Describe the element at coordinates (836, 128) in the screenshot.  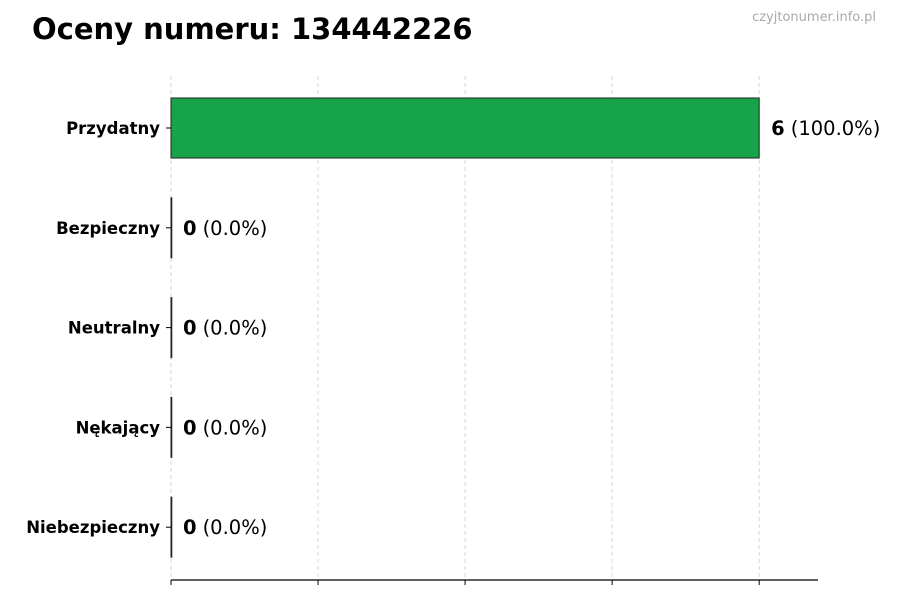
I see `data-label-pct: (100.0%)` at that location.